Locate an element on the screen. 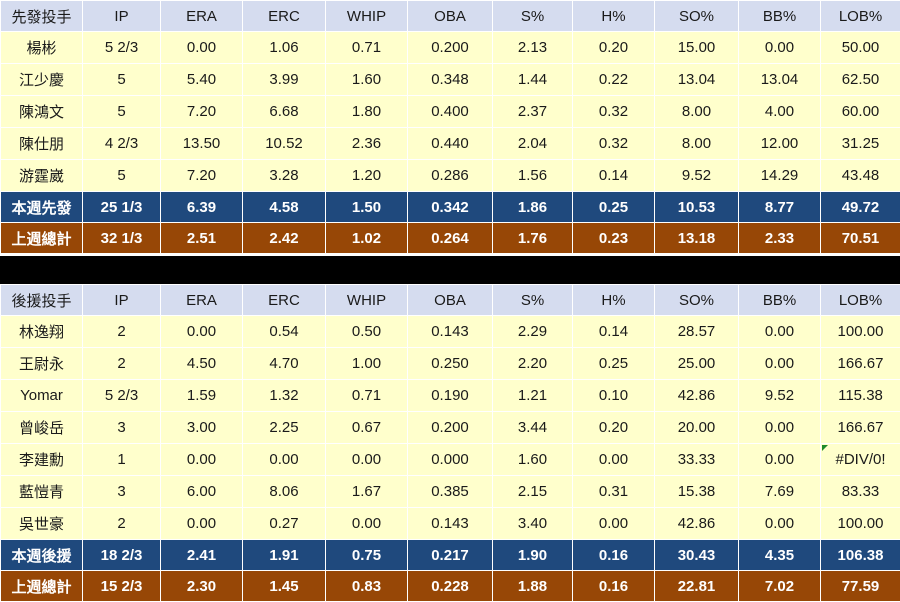 The width and height of the screenshot is (900, 602). stat-cell: 13.50 is located at coordinates (202, 144).